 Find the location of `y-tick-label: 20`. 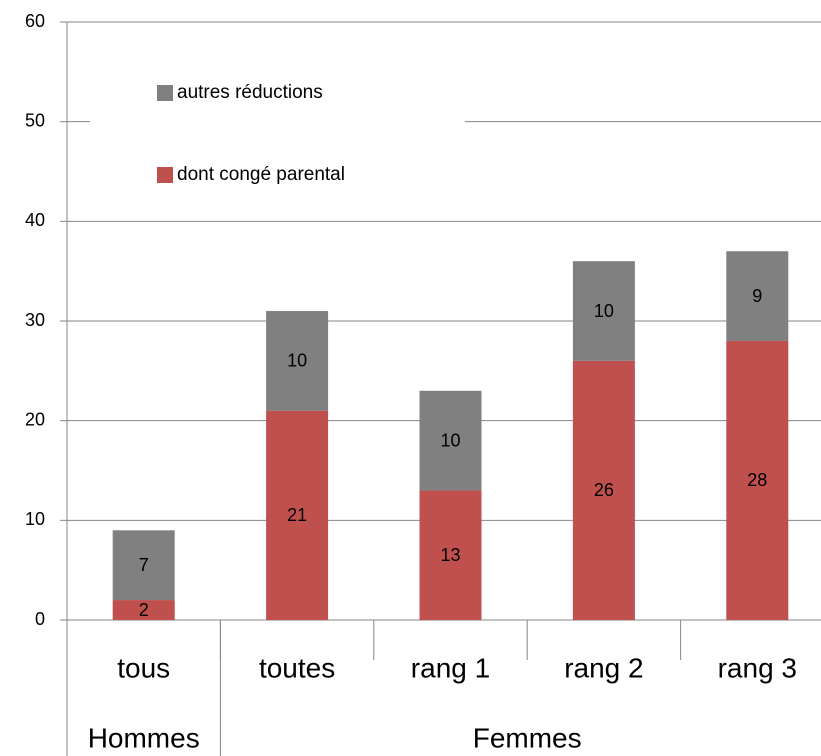

y-tick-label: 20 is located at coordinates (35, 419).